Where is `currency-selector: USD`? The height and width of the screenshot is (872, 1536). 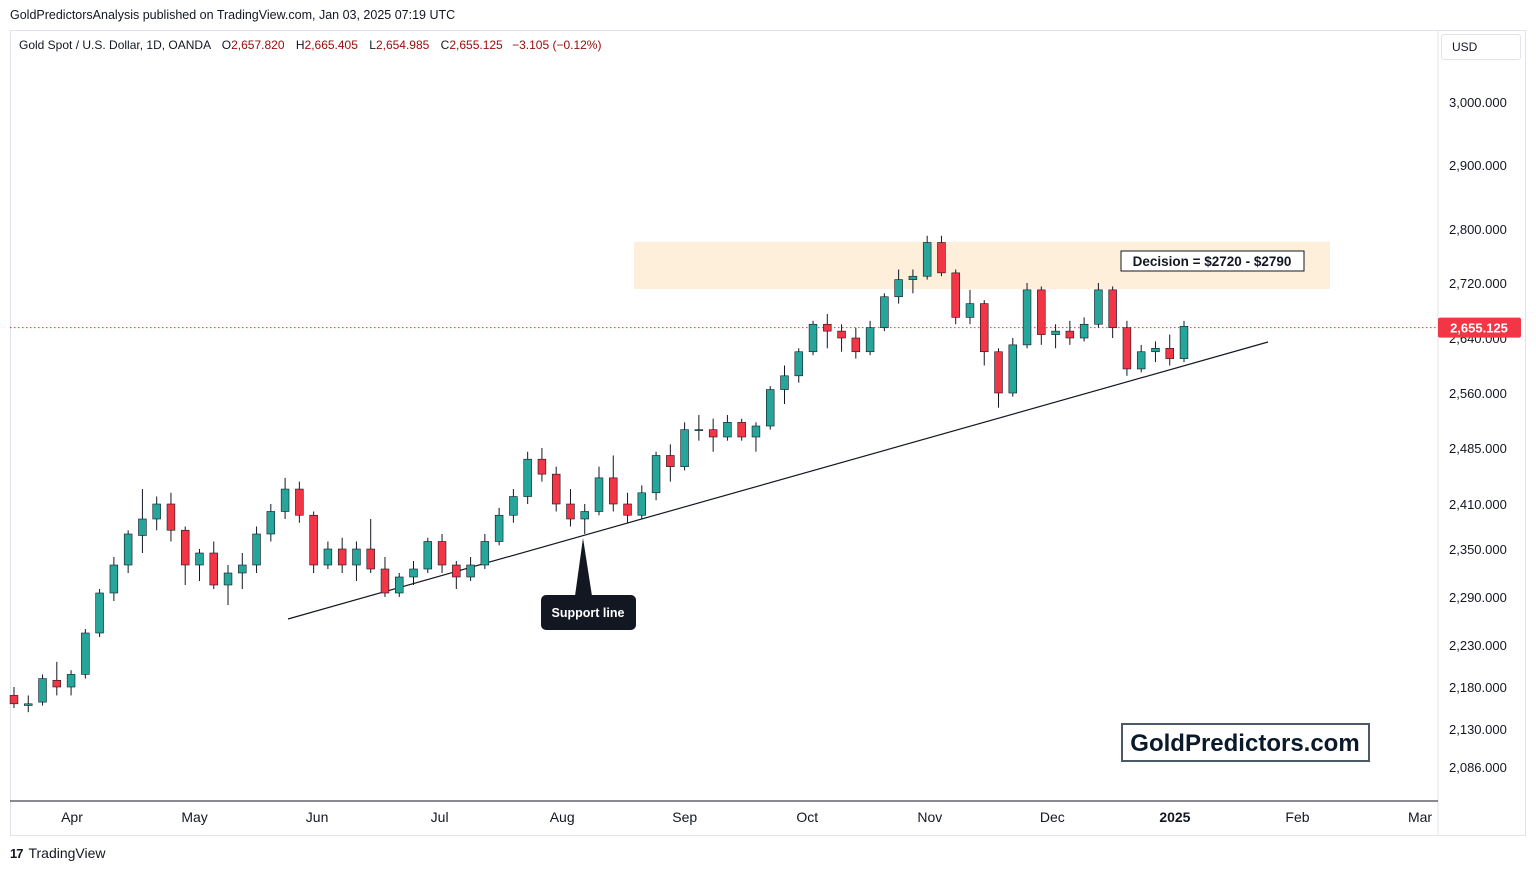 currency-selector: USD is located at coordinates (1481, 47).